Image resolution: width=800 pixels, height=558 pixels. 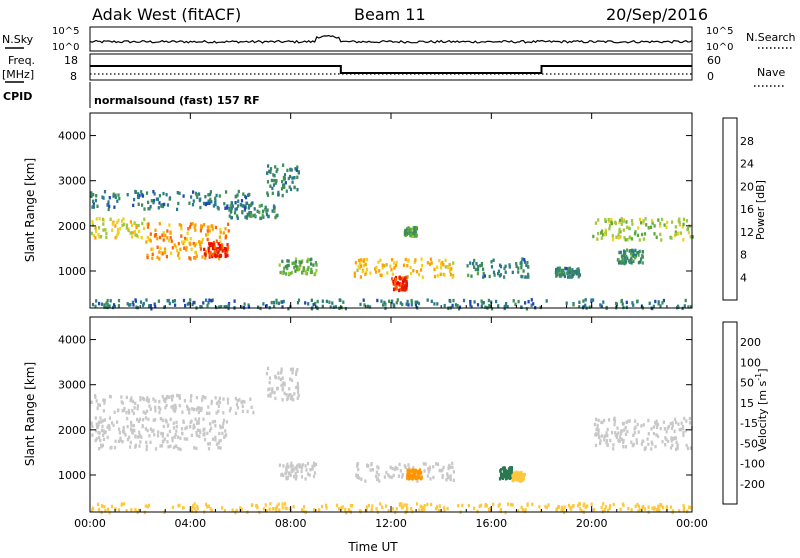 I want to click on velocity-colorbar-label-exp: -1, so click(x=758, y=377).